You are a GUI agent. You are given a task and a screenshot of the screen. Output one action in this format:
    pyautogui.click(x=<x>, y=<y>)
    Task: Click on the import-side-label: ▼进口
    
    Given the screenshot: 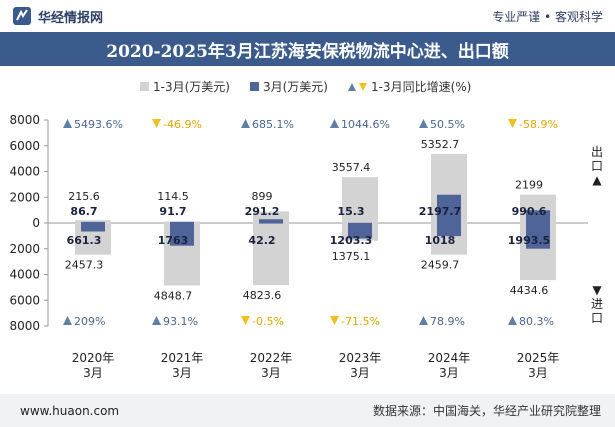 What is the action you would take?
    pyautogui.click(x=597, y=304)
    